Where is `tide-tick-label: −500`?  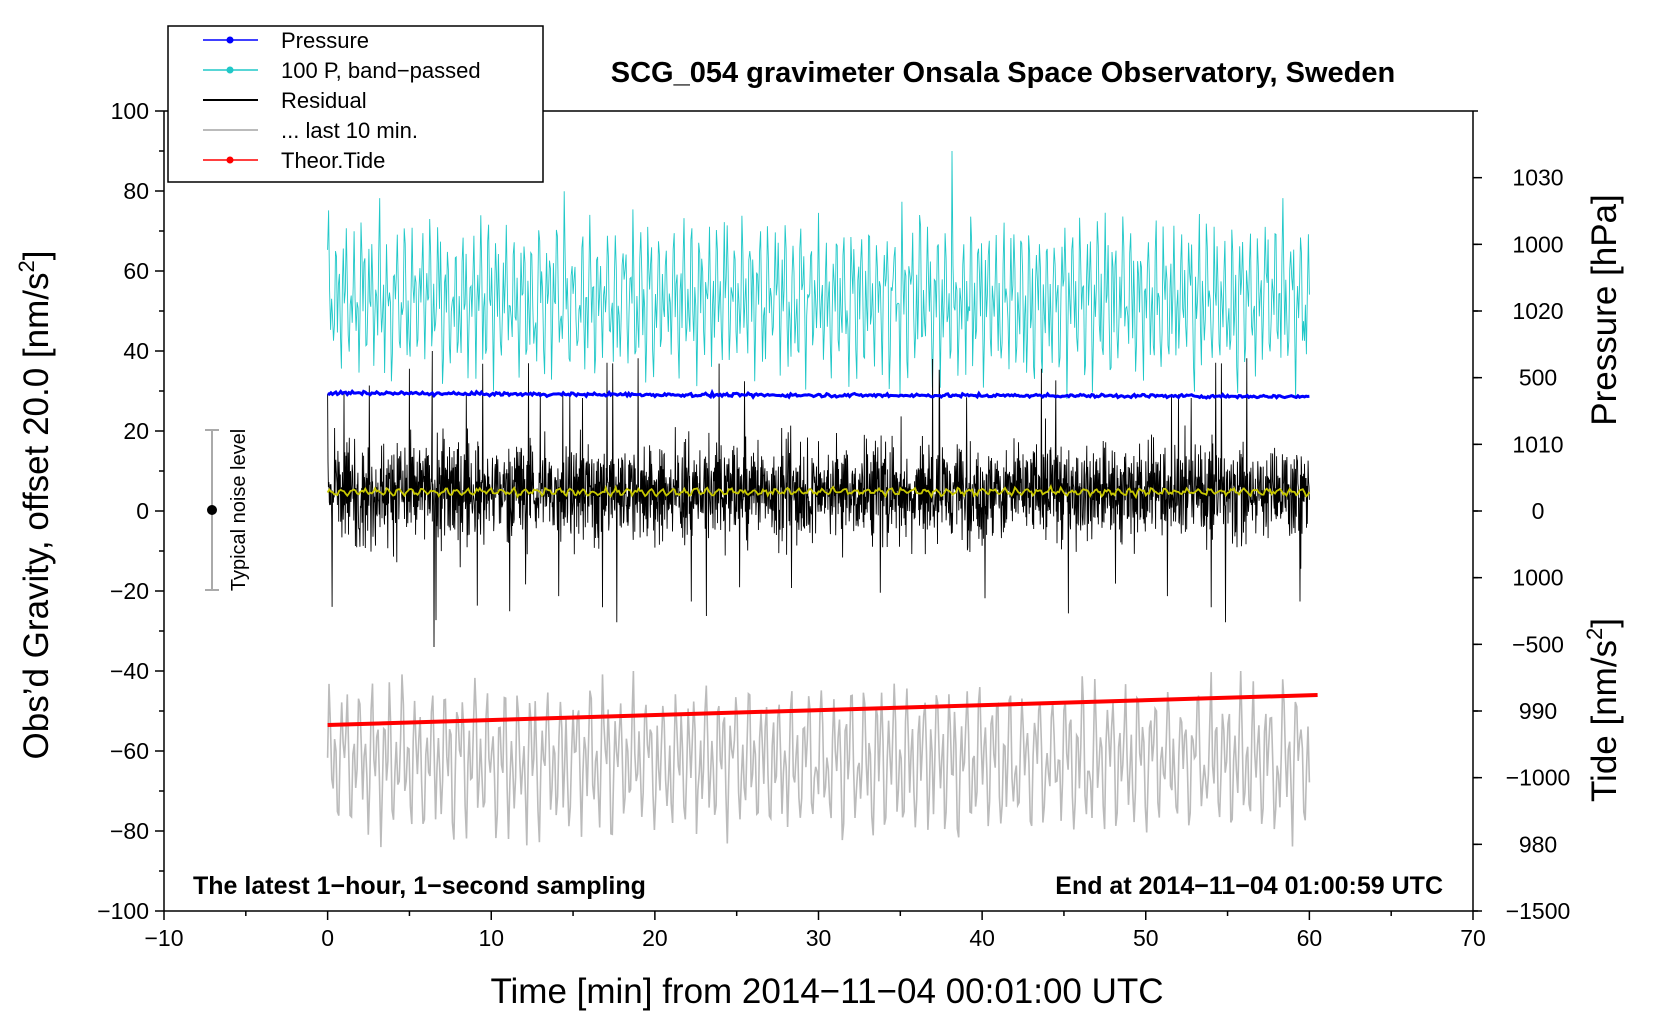
tide-tick-label: −500 is located at coordinates (1538, 644).